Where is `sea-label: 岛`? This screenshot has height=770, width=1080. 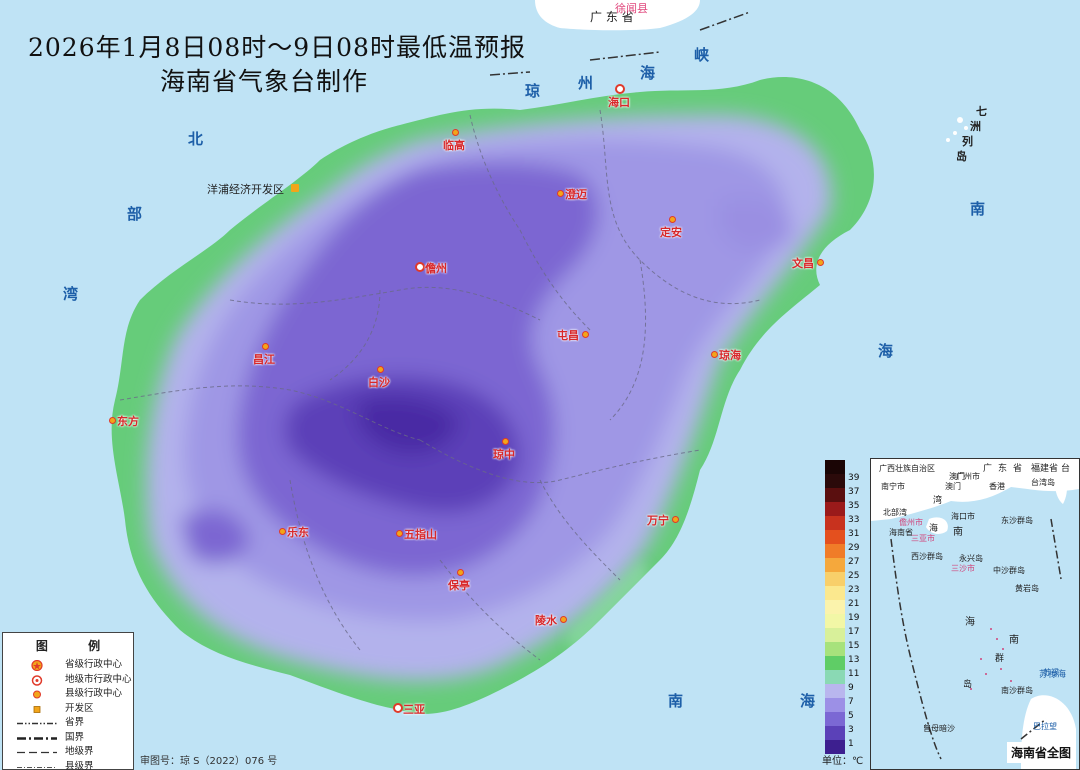 sea-label: 岛 is located at coordinates (961, 156).